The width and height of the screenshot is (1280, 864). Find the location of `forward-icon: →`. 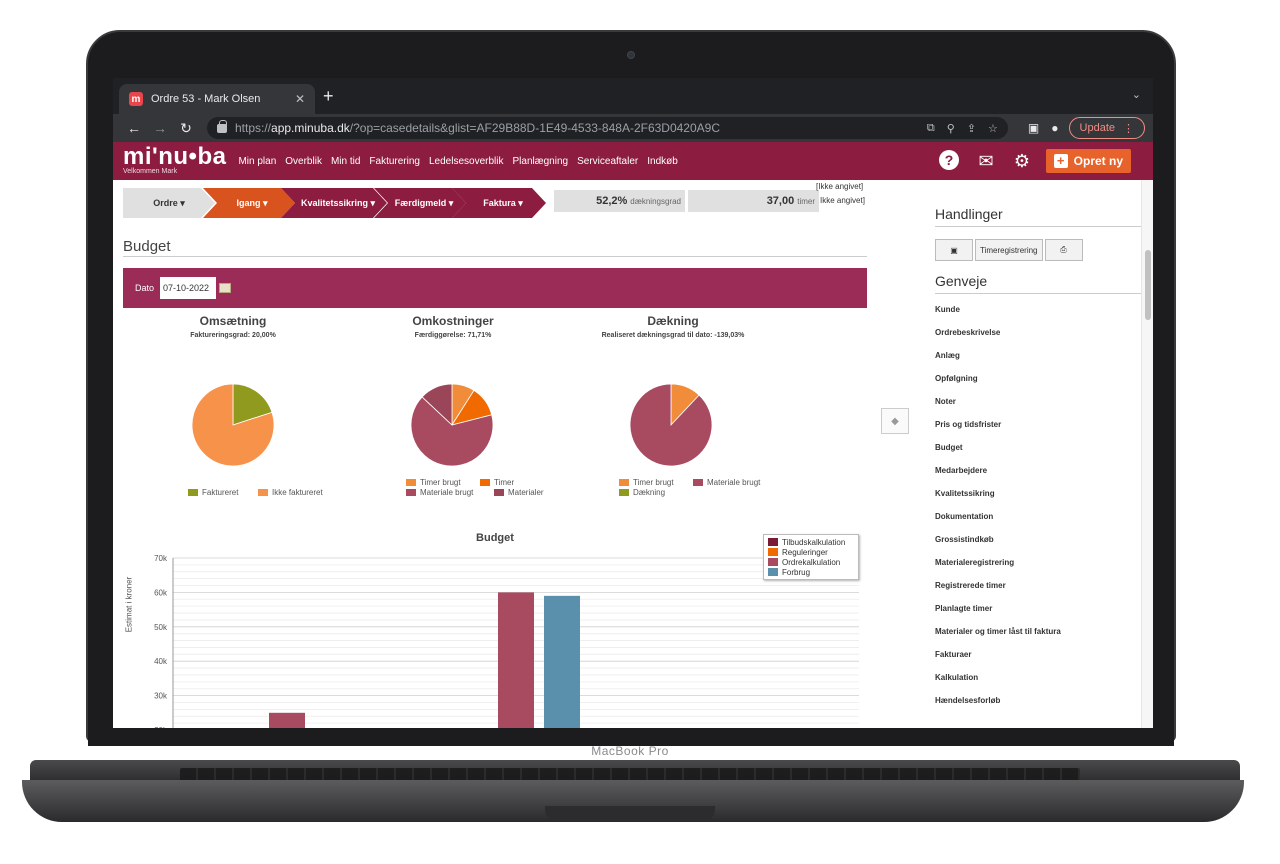

forward-icon: → is located at coordinates (160, 128).